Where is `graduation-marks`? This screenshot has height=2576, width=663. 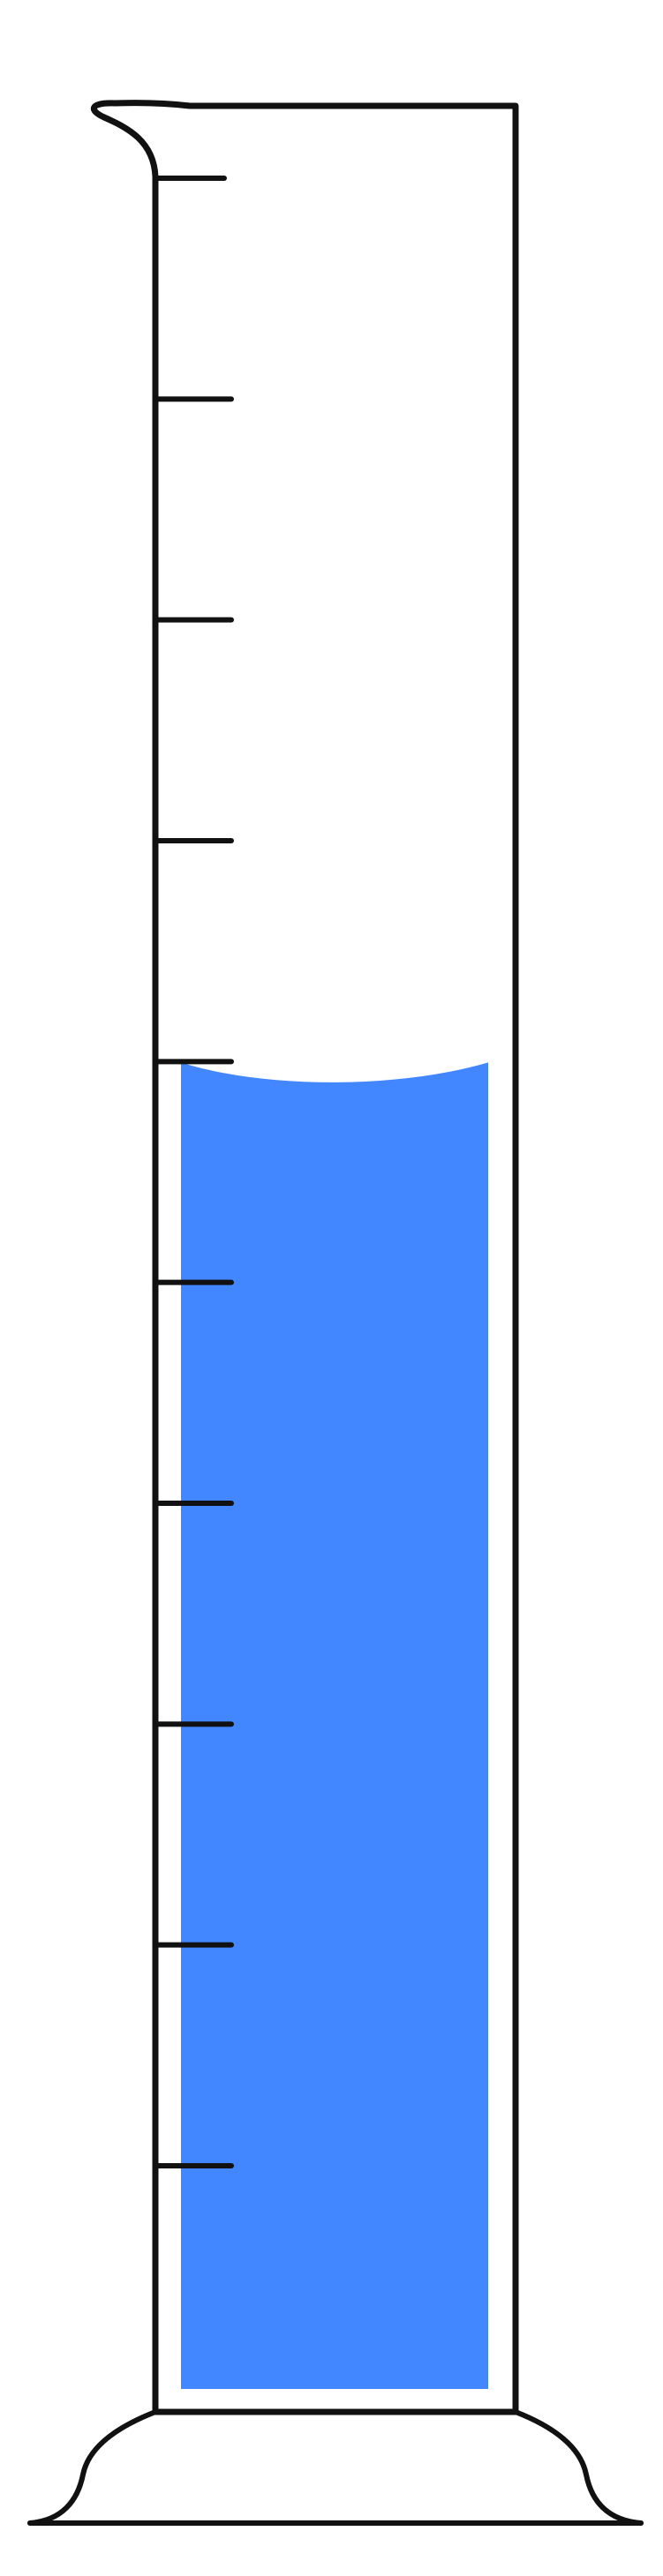 graduation-marks is located at coordinates (193, 1172).